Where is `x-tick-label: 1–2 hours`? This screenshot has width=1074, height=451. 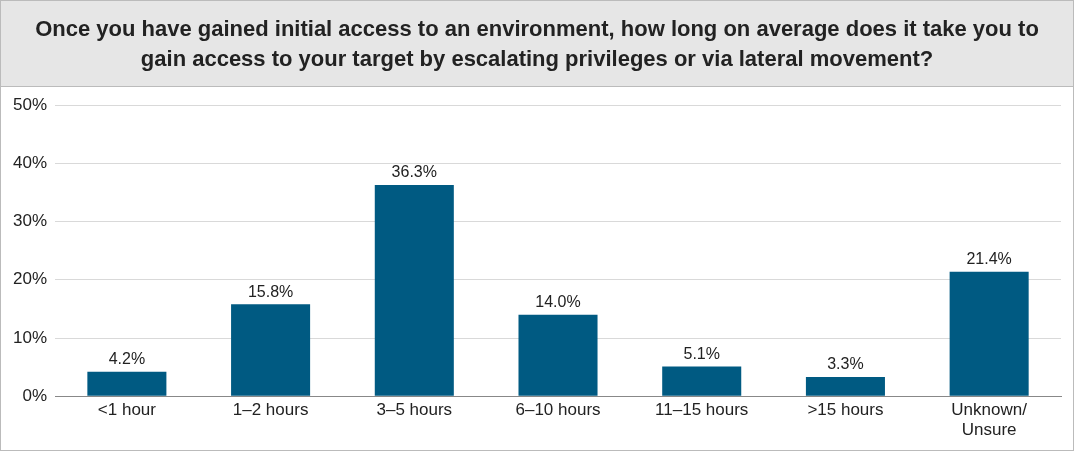
x-tick-label: 1–2 hours is located at coordinates (270, 410).